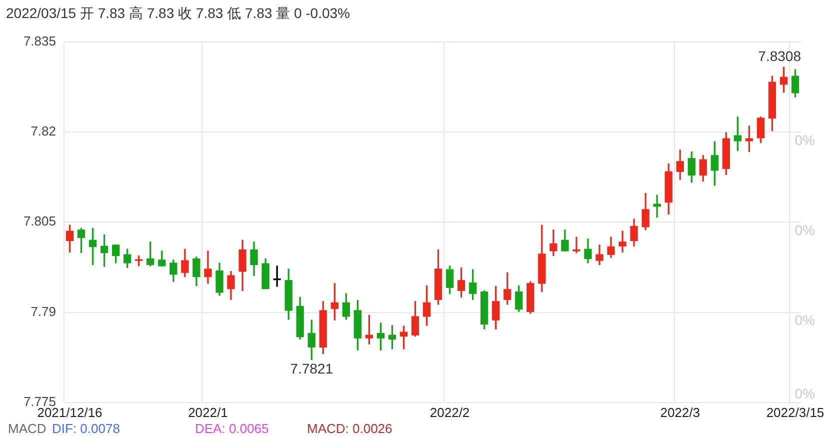 This screenshot has height=438, width=831. I want to click on x-tick-label: 2022/2, so click(450, 412).